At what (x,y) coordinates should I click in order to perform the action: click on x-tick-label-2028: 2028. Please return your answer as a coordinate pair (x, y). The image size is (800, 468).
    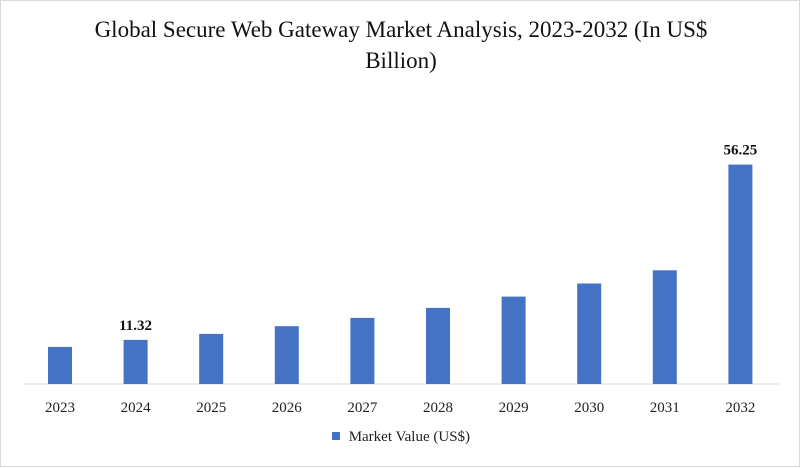
    Looking at the image, I should click on (438, 408).